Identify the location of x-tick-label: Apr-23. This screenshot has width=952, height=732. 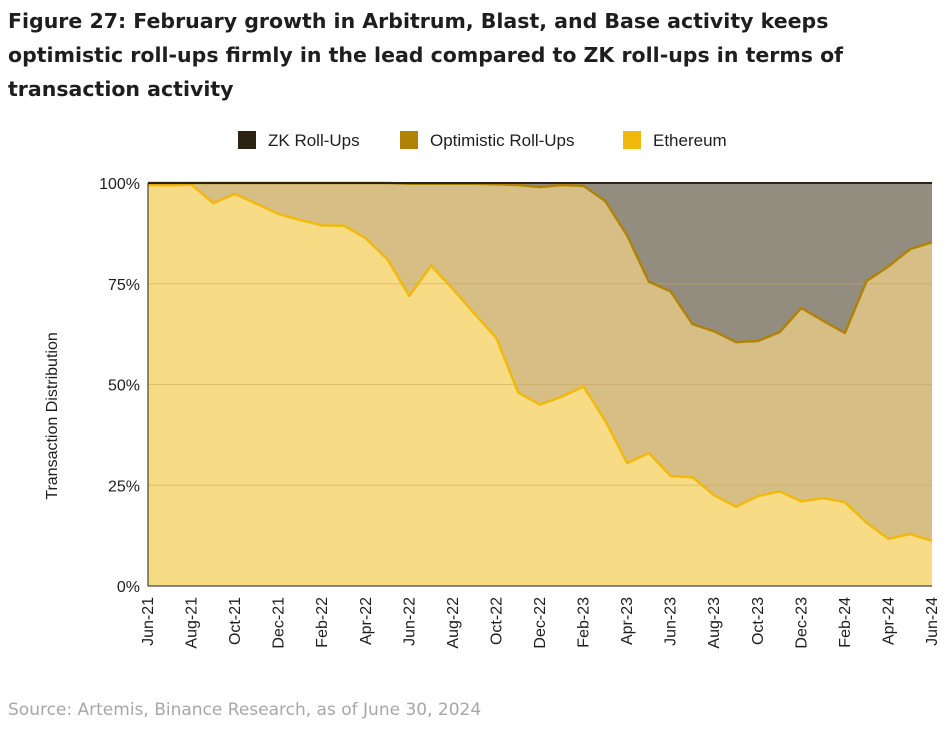
(627, 621).